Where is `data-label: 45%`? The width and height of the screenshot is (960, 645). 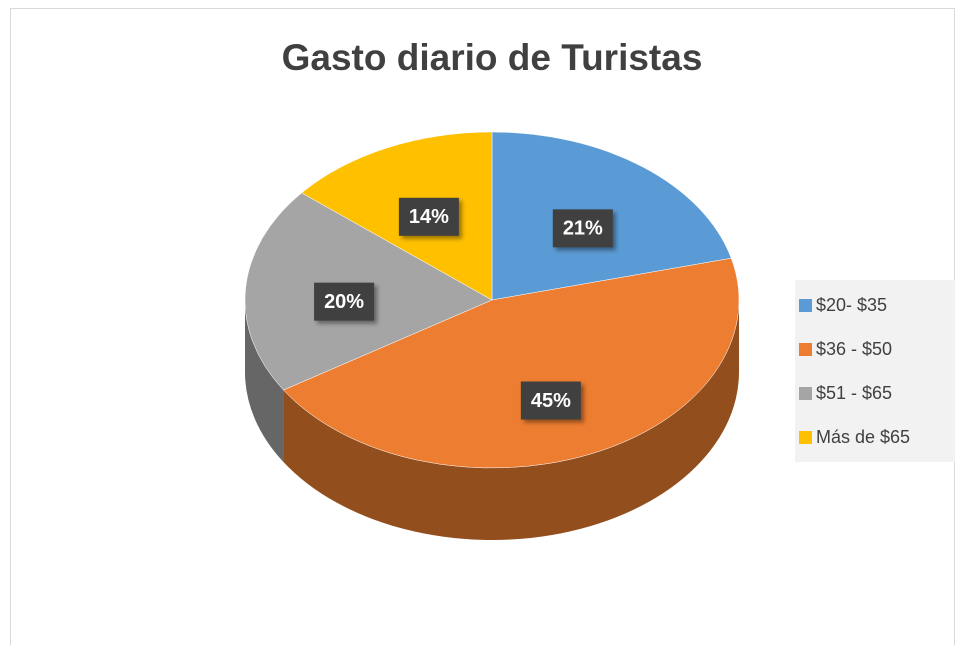
data-label: 45% is located at coordinates (551, 401).